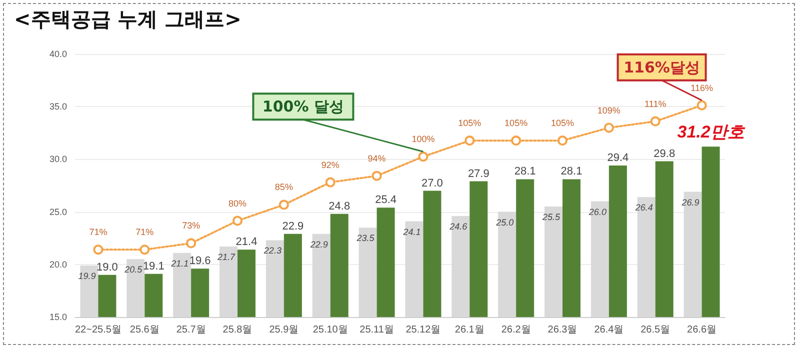  What do you see at coordinates (339, 206) in the screenshot?
I see `data-label: 24.8` at bounding box center [339, 206].